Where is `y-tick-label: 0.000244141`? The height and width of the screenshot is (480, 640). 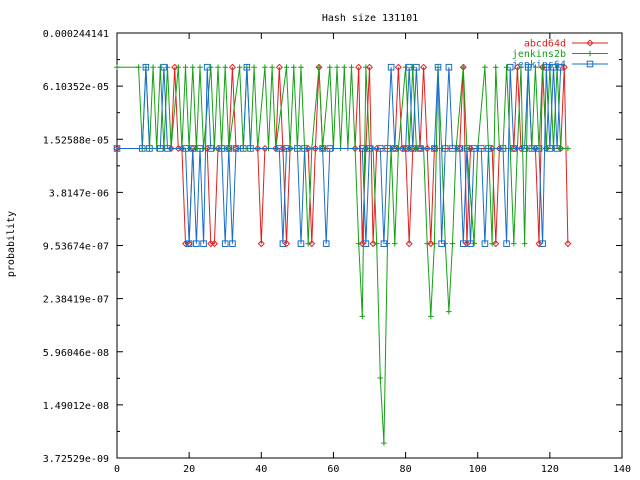
y-tick-label: 0.000244141 is located at coordinates (76, 34).